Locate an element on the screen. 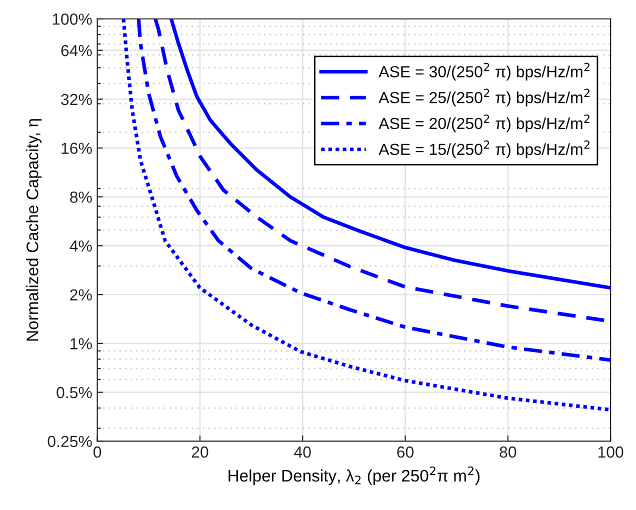 The height and width of the screenshot is (510, 636). legend-label: ASE = 15/(250$^{2}$ π) bps/Hz/m$^{2}$ is located at coordinates (484, 149).